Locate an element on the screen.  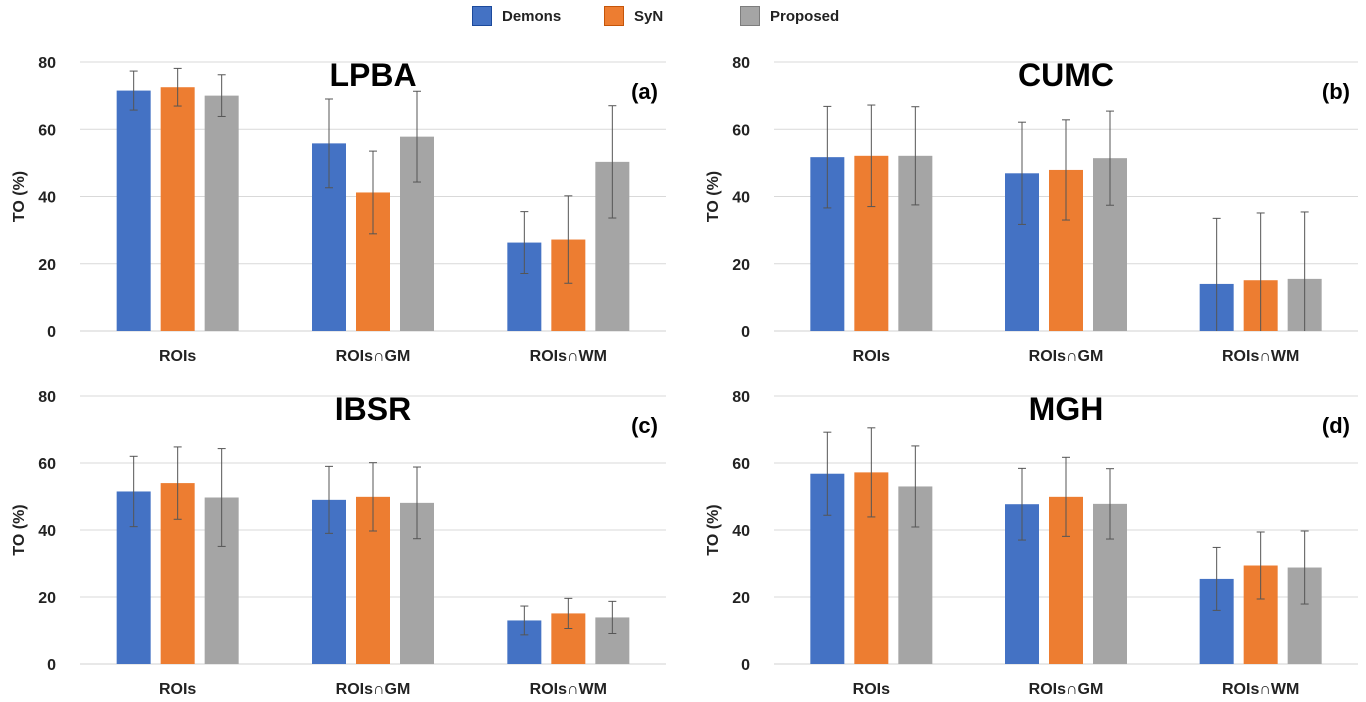
legend-swatch-proposed is located at coordinates (750, 16).